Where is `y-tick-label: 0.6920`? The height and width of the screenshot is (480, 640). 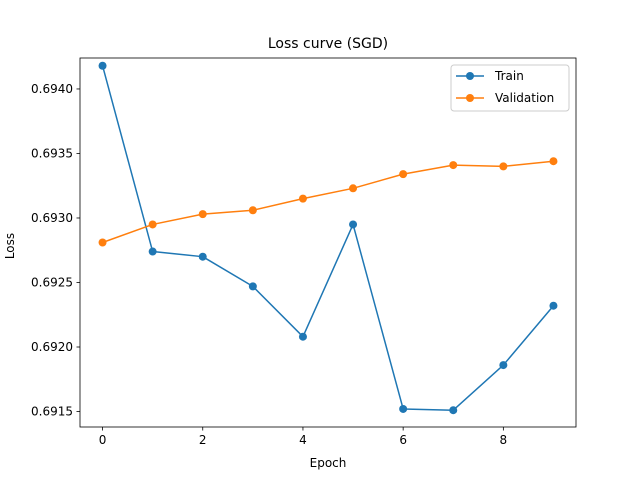
y-tick-label: 0.6920 is located at coordinates (52, 347).